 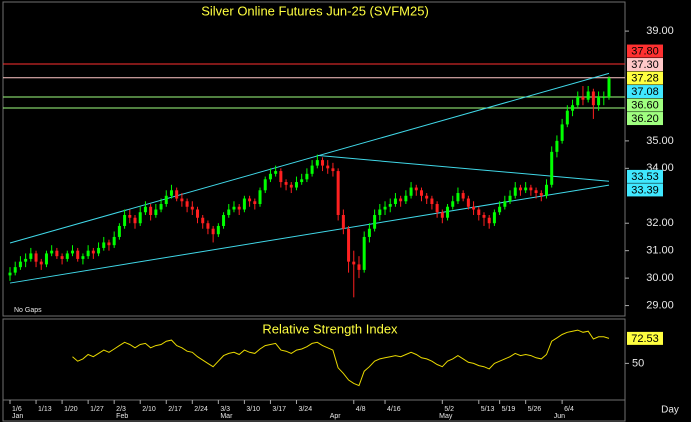 I want to click on x-tick-label: 5/13, so click(x=488, y=409).